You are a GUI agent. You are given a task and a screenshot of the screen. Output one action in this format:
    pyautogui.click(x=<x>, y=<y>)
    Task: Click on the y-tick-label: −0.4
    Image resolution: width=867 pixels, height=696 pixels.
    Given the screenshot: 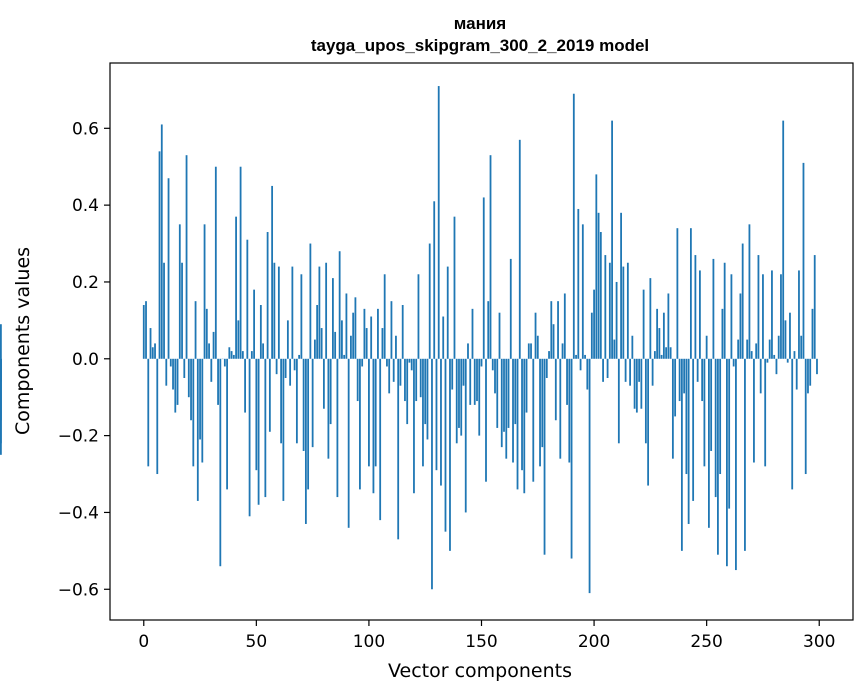 What is the action you would take?
    pyautogui.click(x=78, y=513)
    